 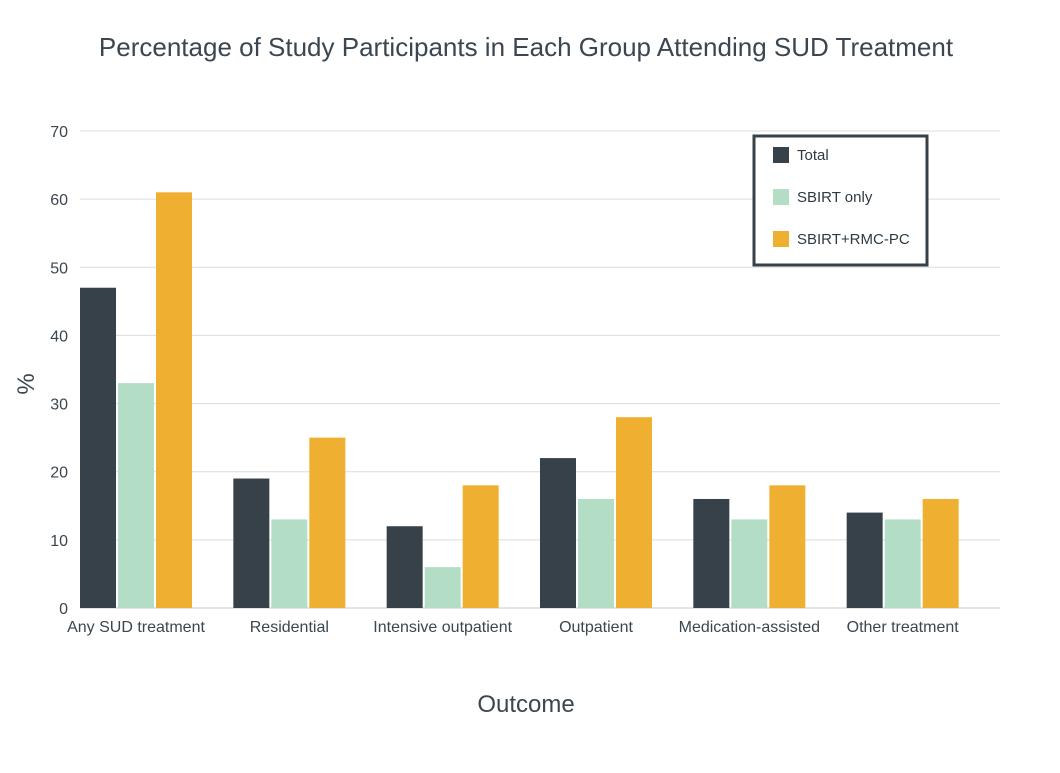 I want to click on y-axis-ticks: 0 10 20 30 40 50 60 70, so click(x=59, y=371).